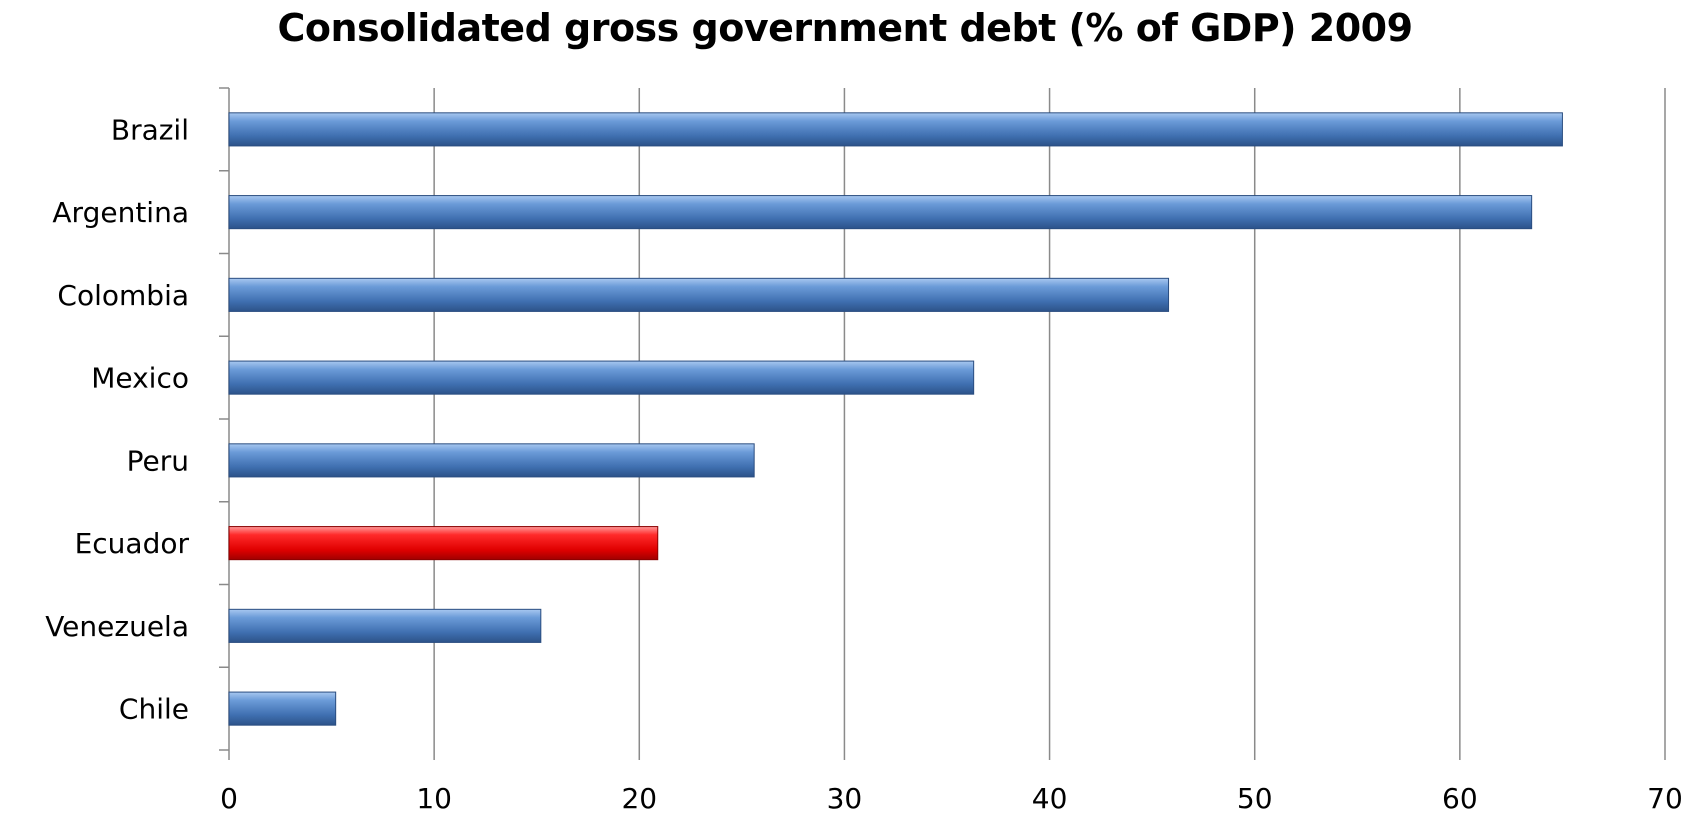 The height and width of the screenshot is (820, 1690). Describe the element at coordinates (639, 798) in the screenshot. I see `x-tick-label: 20` at that location.